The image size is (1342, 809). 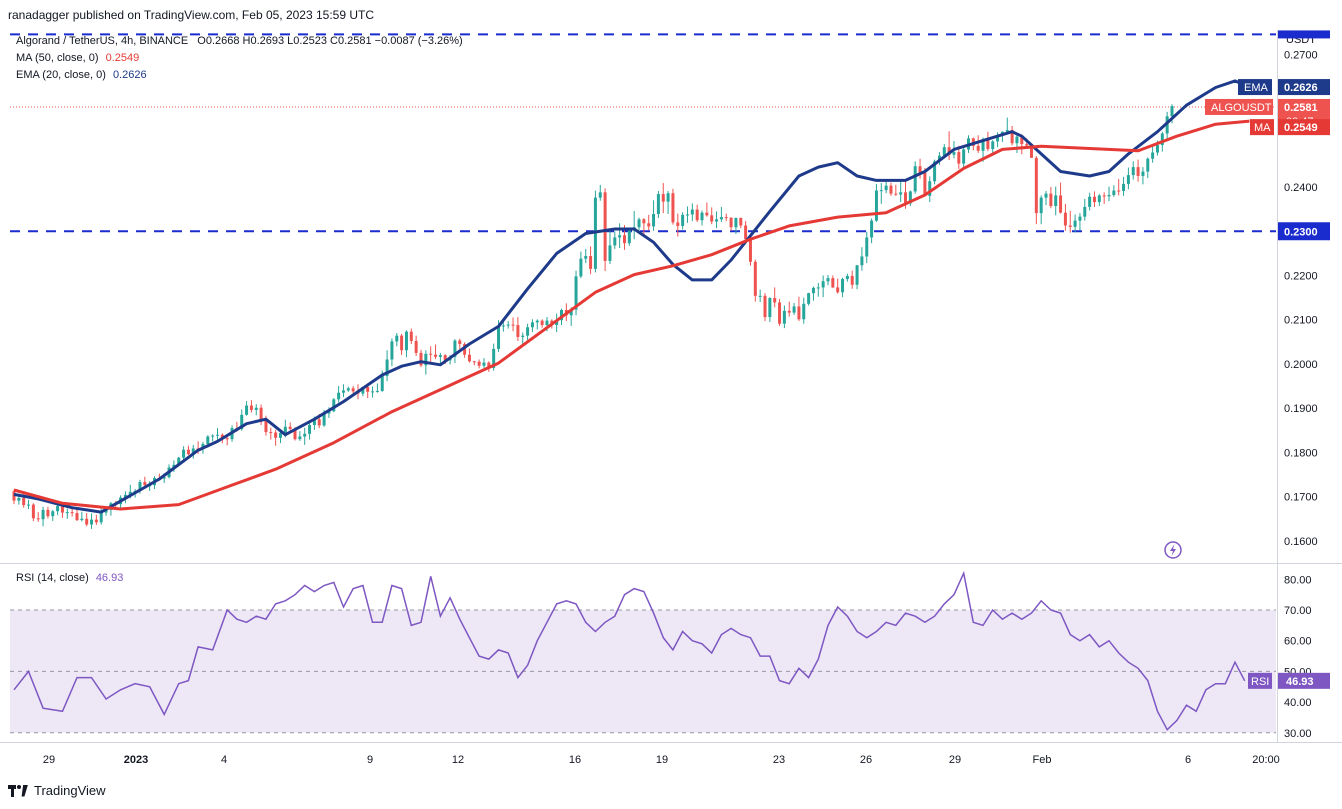 I want to click on rsi-tick-label: 70.00, so click(x=1298, y=611).